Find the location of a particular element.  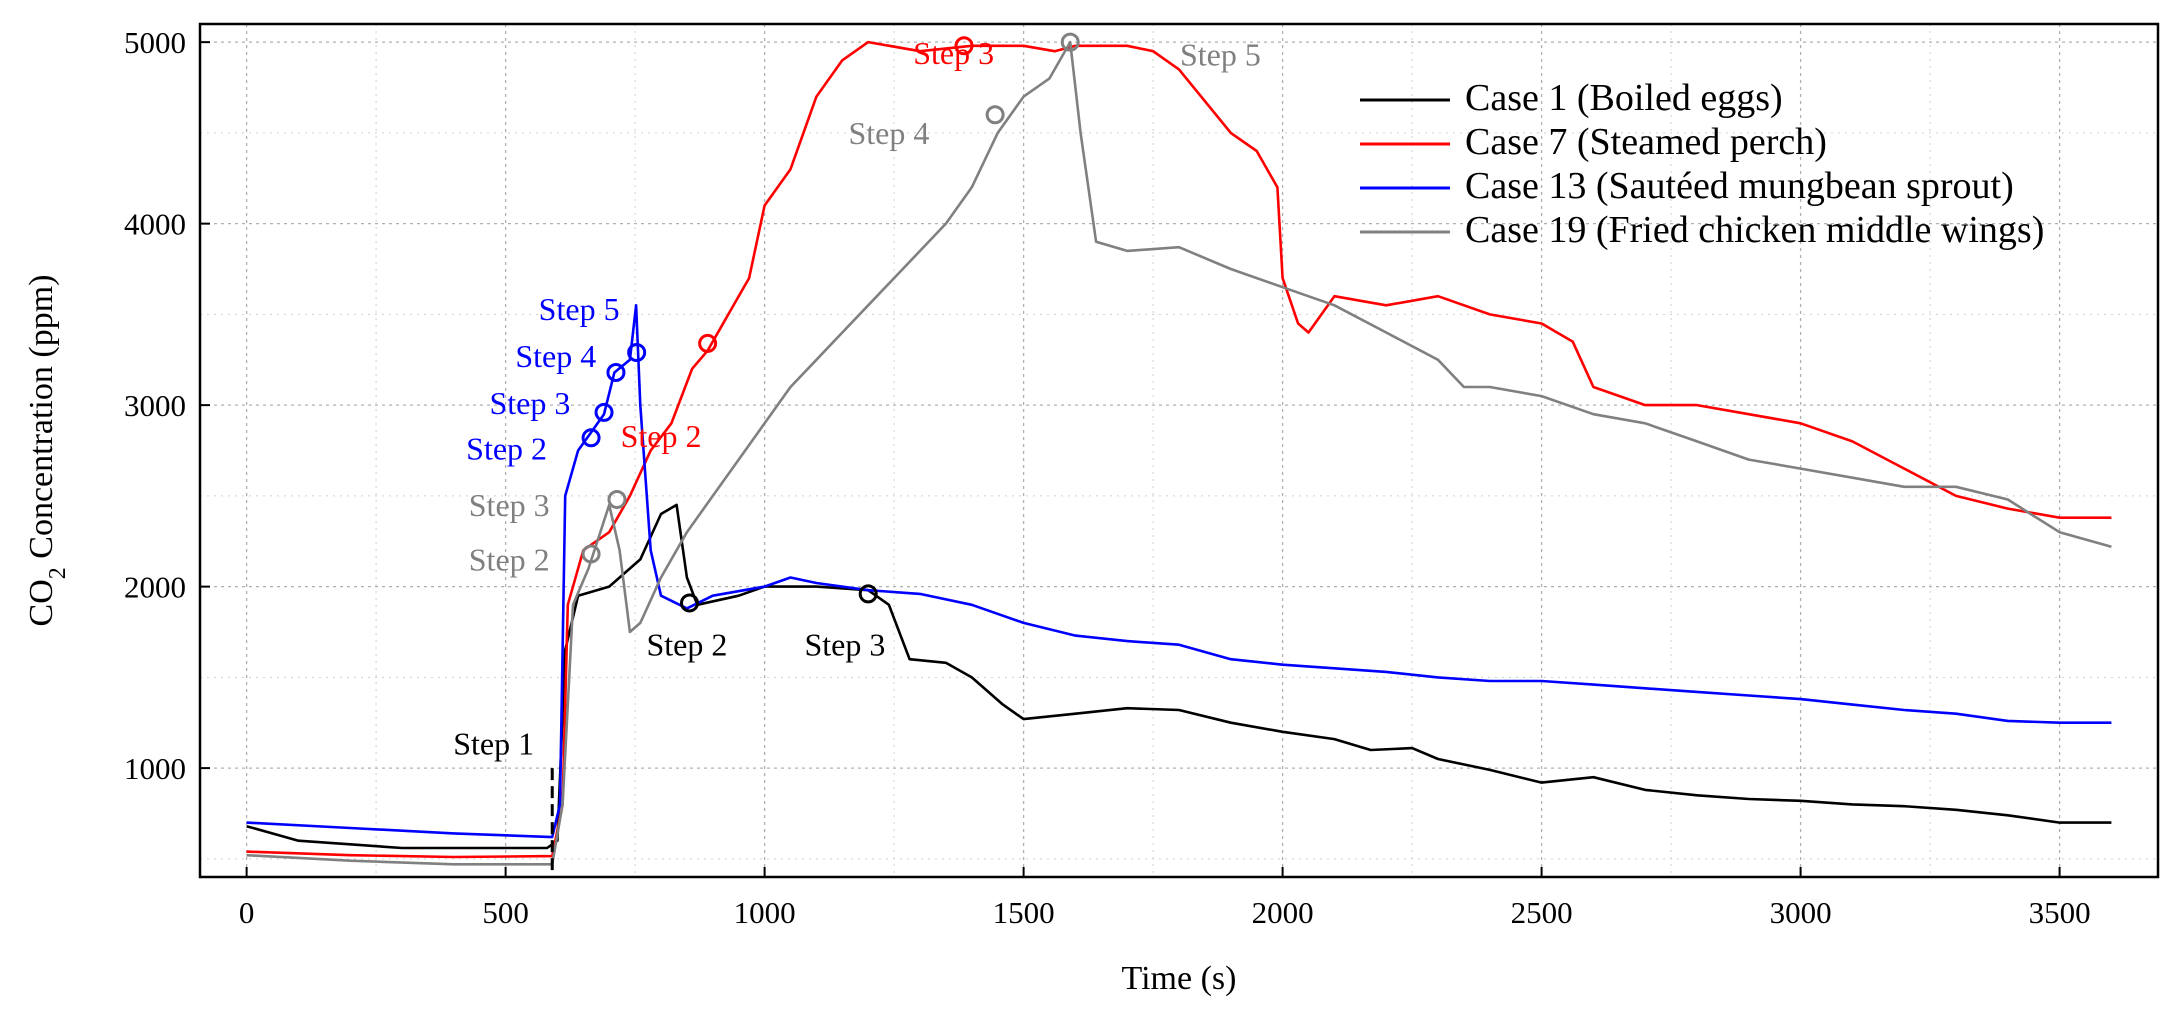

step-label: Step 1 is located at coordinates (493, 743).